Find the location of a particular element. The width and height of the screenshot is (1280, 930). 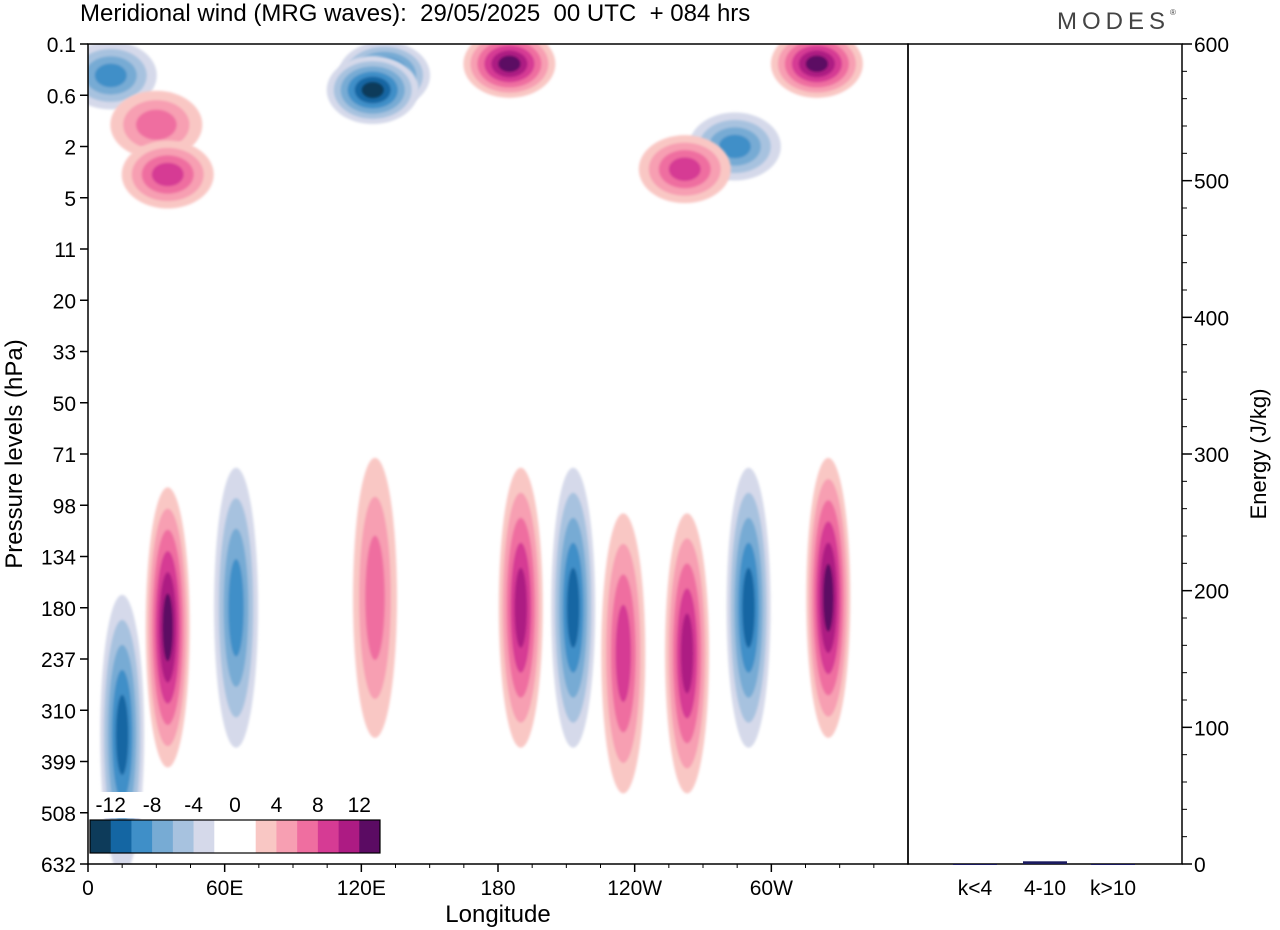

y-tick-label: 50 is located at coordinates (64, 404).